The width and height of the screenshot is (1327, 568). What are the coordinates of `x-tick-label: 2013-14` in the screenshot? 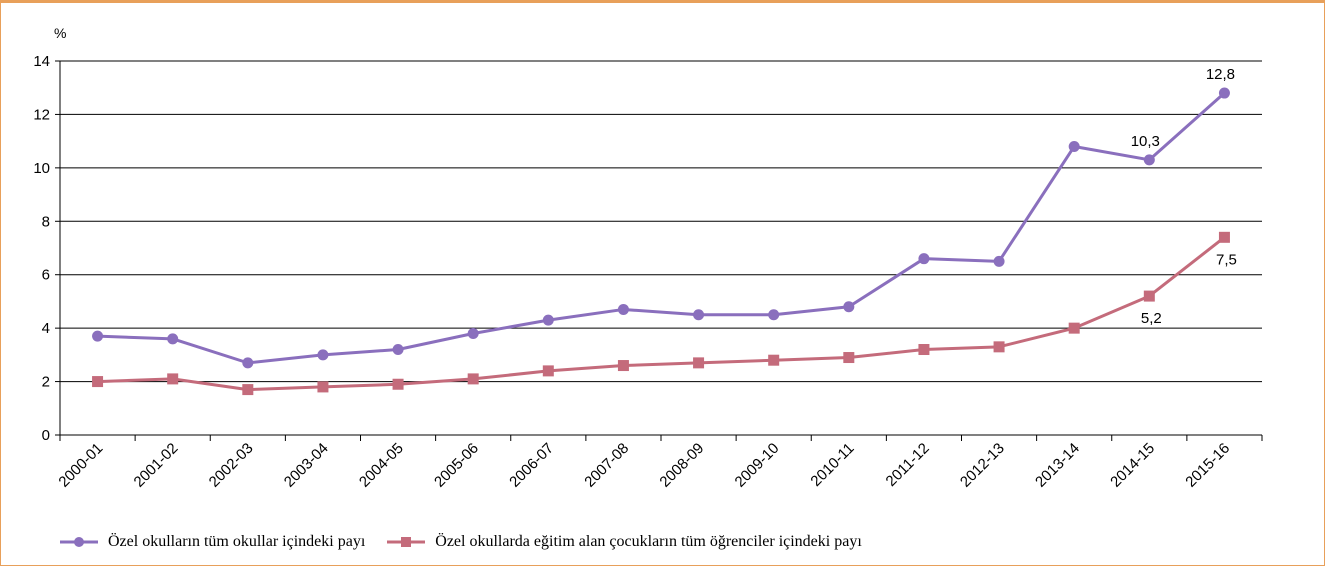 It's located at (1057, 465).